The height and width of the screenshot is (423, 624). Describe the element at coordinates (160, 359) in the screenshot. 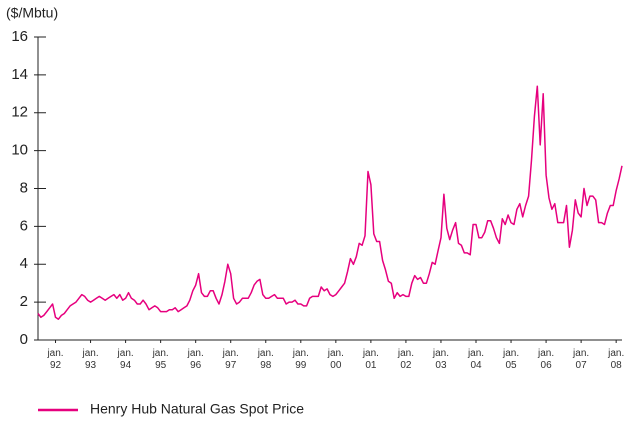

I see `x-tick-label: jan. 95` at that location.